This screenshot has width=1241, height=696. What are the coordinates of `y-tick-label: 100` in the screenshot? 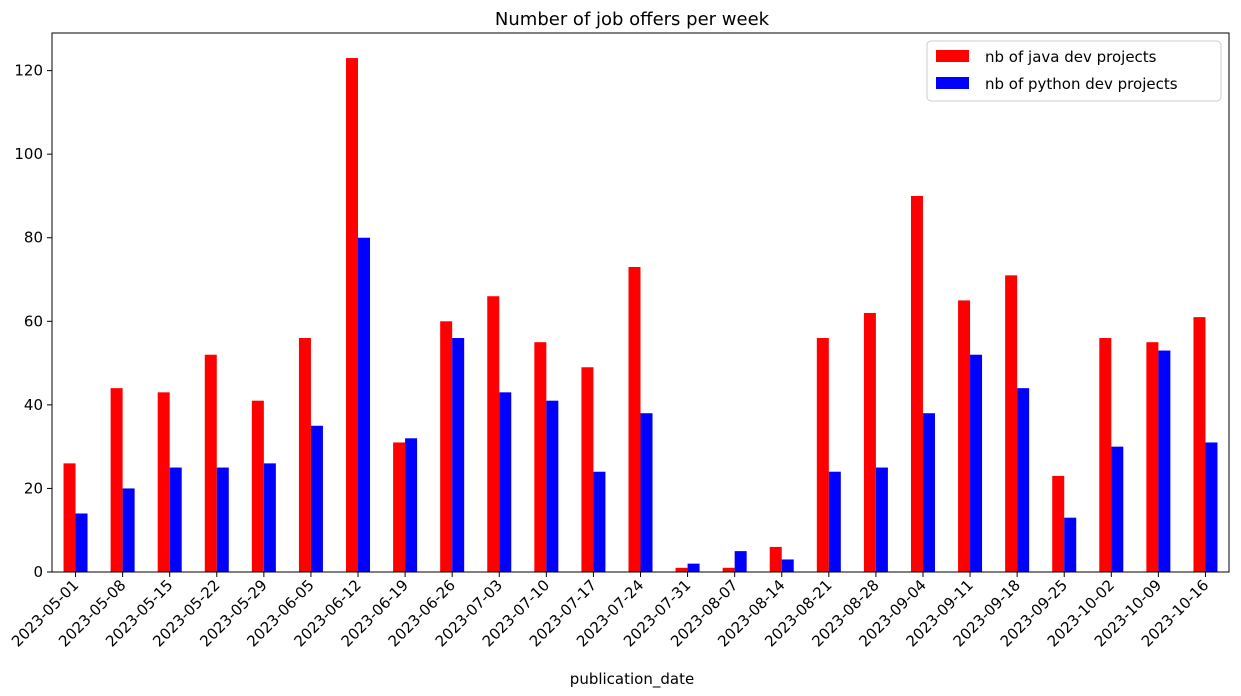 It's located at (28, 154).